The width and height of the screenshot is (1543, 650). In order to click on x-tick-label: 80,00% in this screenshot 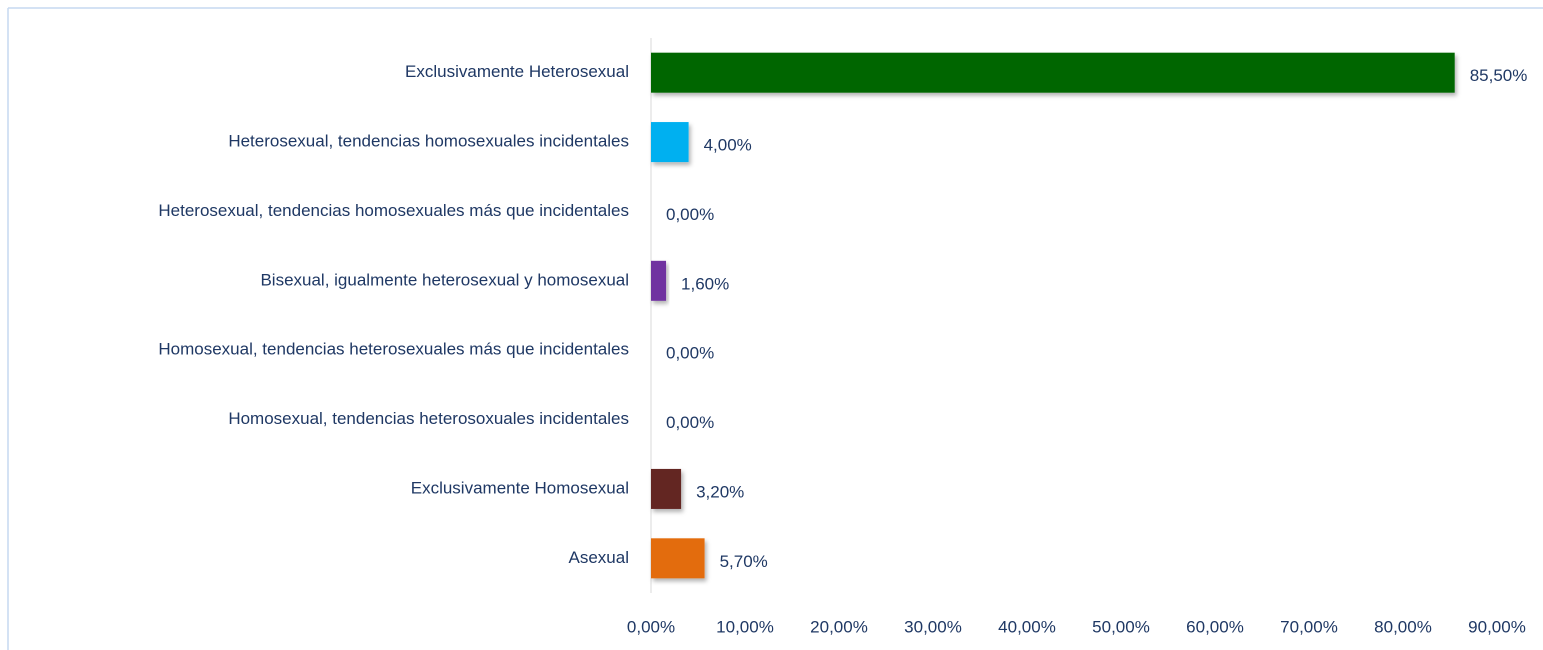, I will do `click(1403, 626)`.